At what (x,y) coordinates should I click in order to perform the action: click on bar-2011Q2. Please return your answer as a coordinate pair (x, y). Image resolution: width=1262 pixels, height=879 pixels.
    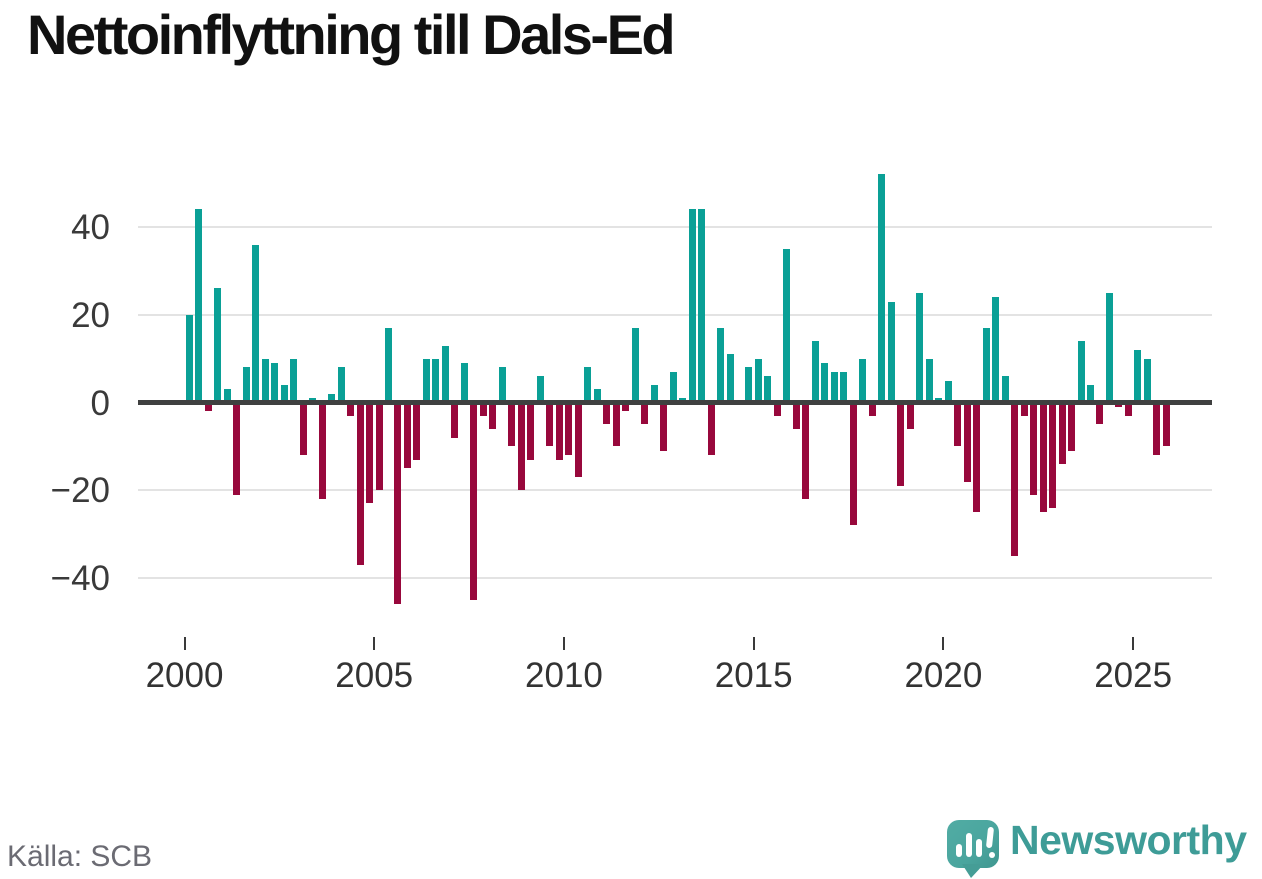
    Looking at the image, I should click on (616, 424).